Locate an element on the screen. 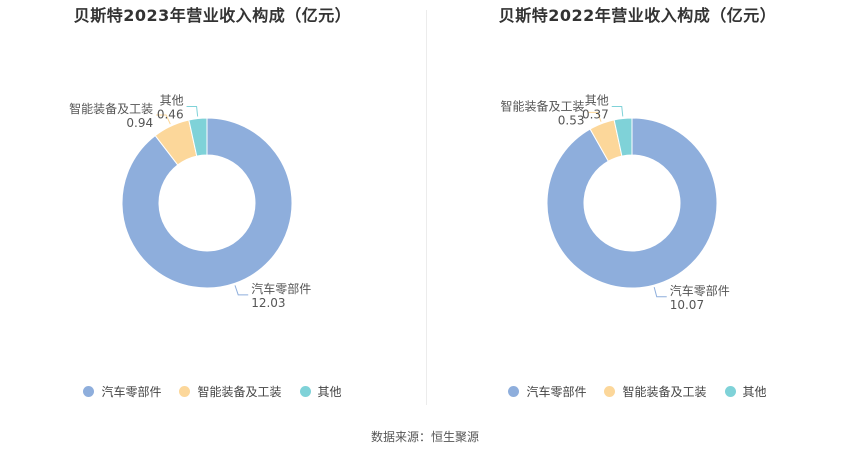 The width and height of the screenshot is (850, 458). chart-title: 贝斯特2023年营业收入构成（亿元） is located at coordinates (212, 15).